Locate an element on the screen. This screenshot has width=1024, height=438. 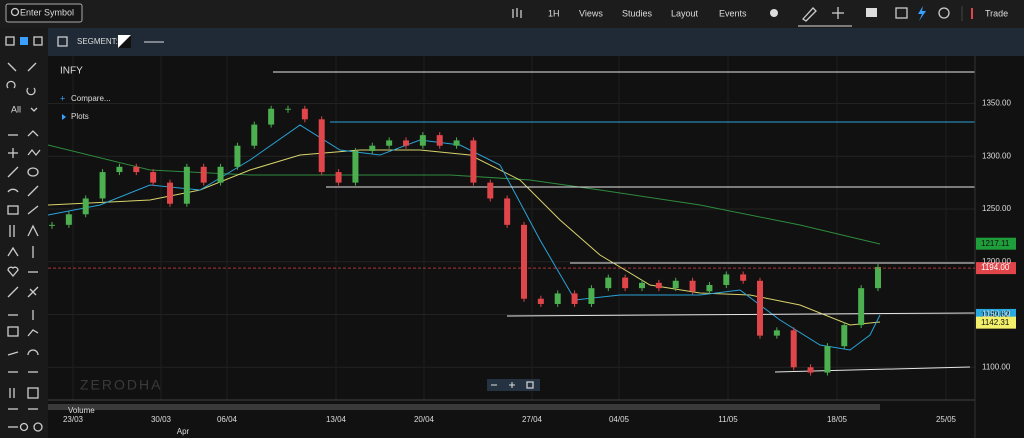
x-tick-label: 11/05 is located at coordinates (728, 419).